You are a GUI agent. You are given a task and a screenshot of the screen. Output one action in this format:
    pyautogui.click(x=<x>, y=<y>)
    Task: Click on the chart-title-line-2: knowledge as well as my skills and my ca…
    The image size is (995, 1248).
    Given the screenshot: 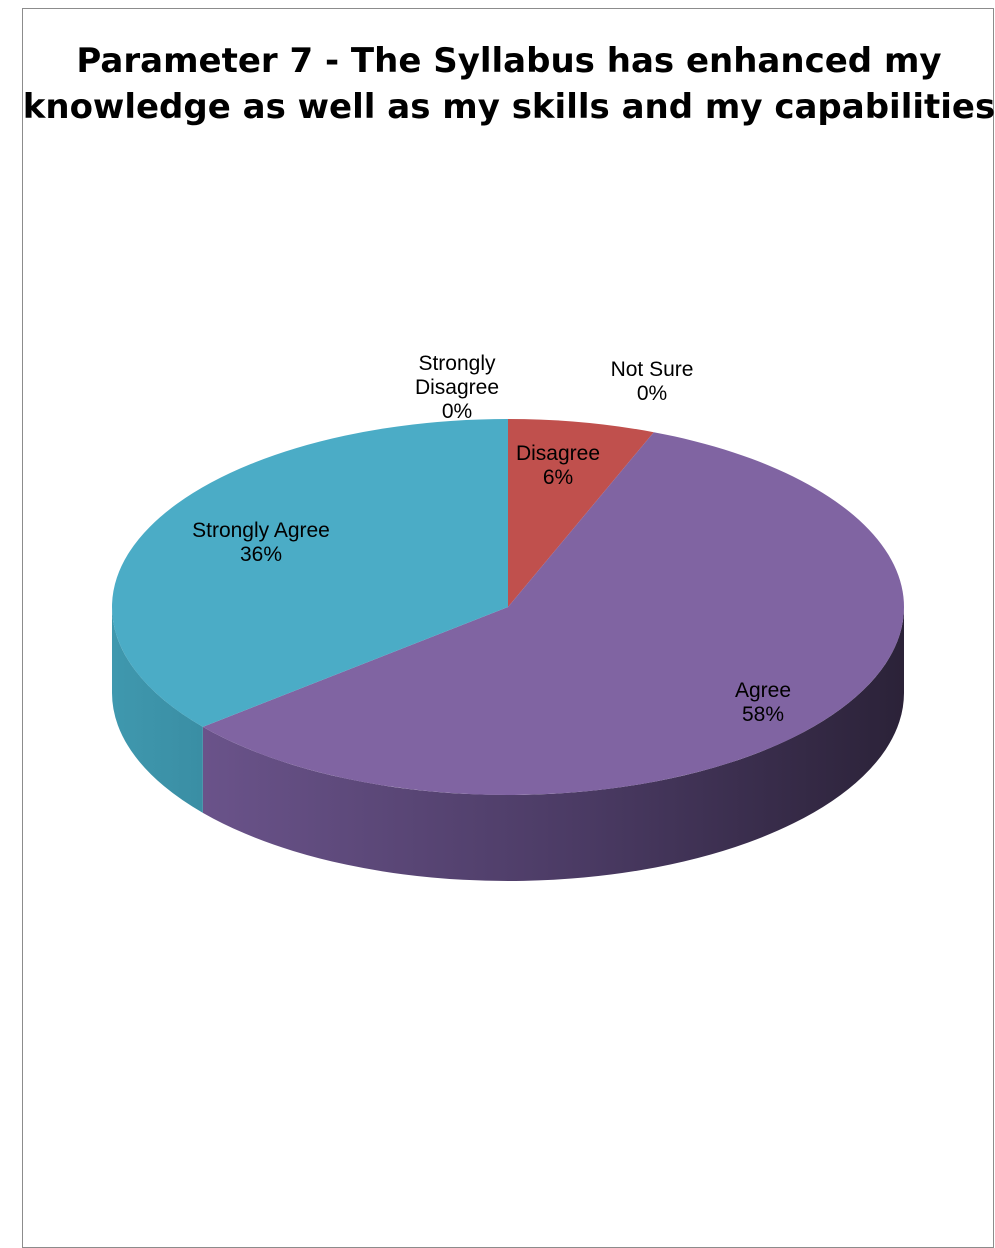 What is the action you would take?
    pyautogui.click(x=508, y=107)
    